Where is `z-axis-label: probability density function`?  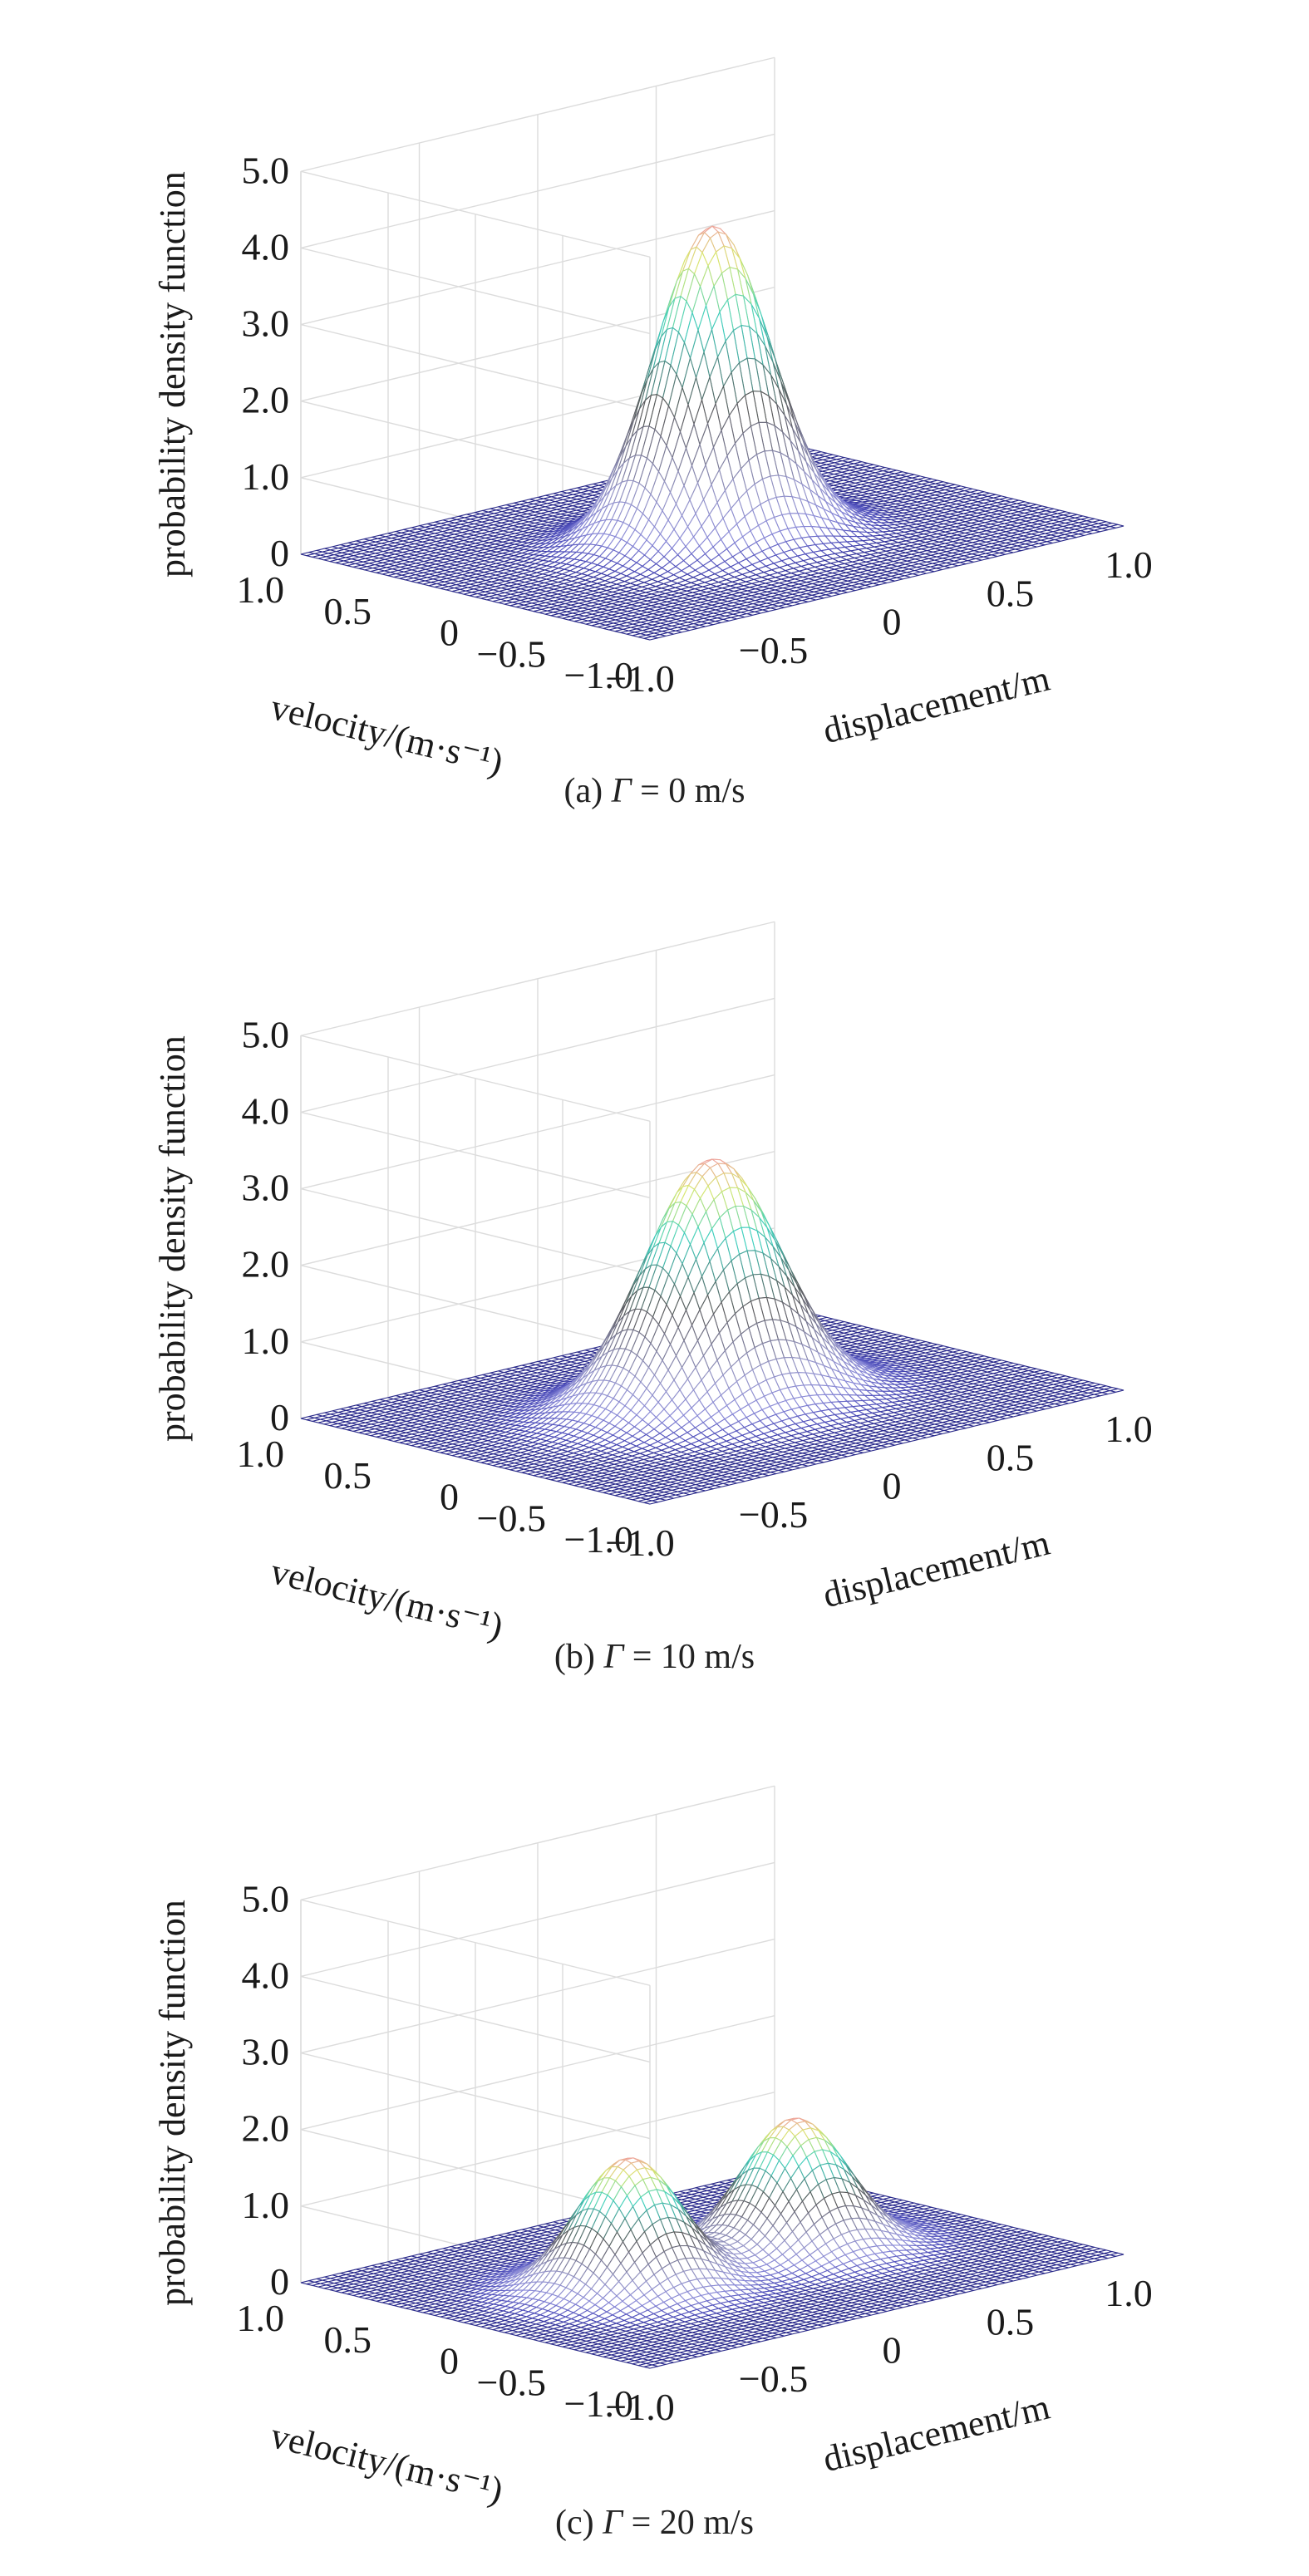
z-axis-label: probability density function is located at coordinates (172, 374).